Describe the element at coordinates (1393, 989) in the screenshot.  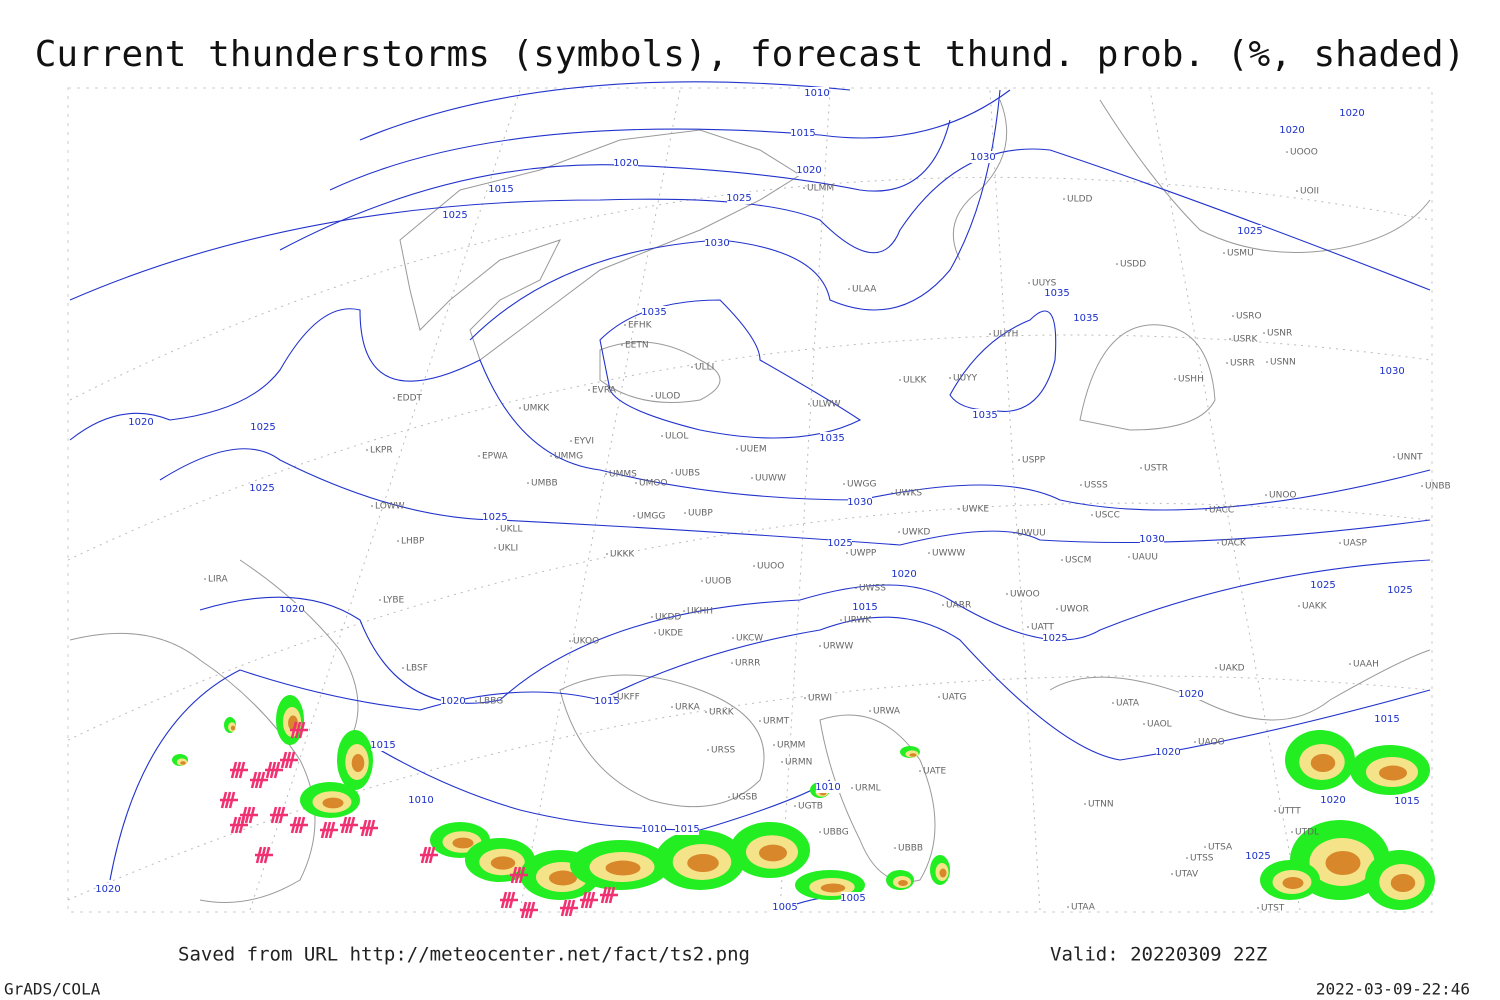
I see `timestamp: 2022-03-09-22:46` at that location.